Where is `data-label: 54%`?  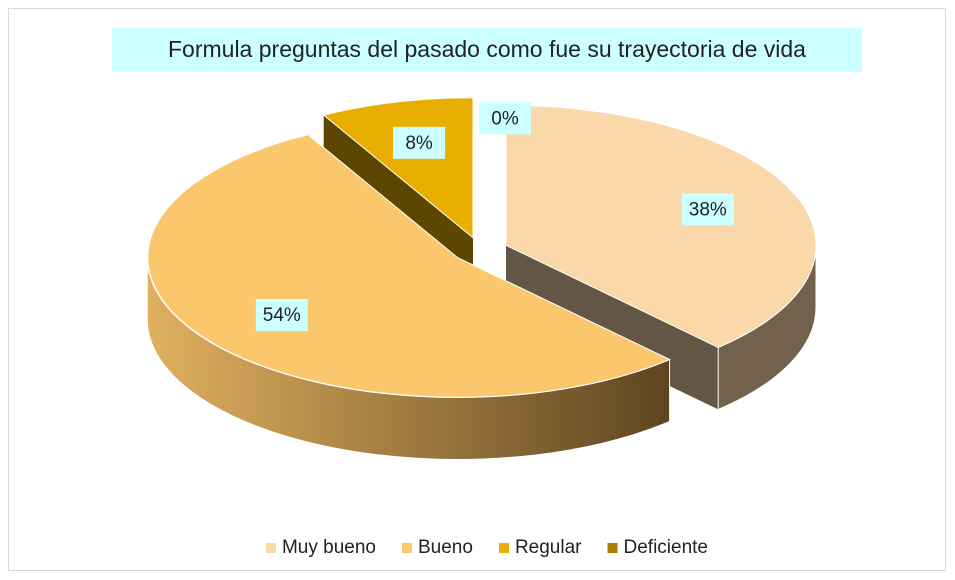
data-label: 54% is located at coordinates (282, 315).